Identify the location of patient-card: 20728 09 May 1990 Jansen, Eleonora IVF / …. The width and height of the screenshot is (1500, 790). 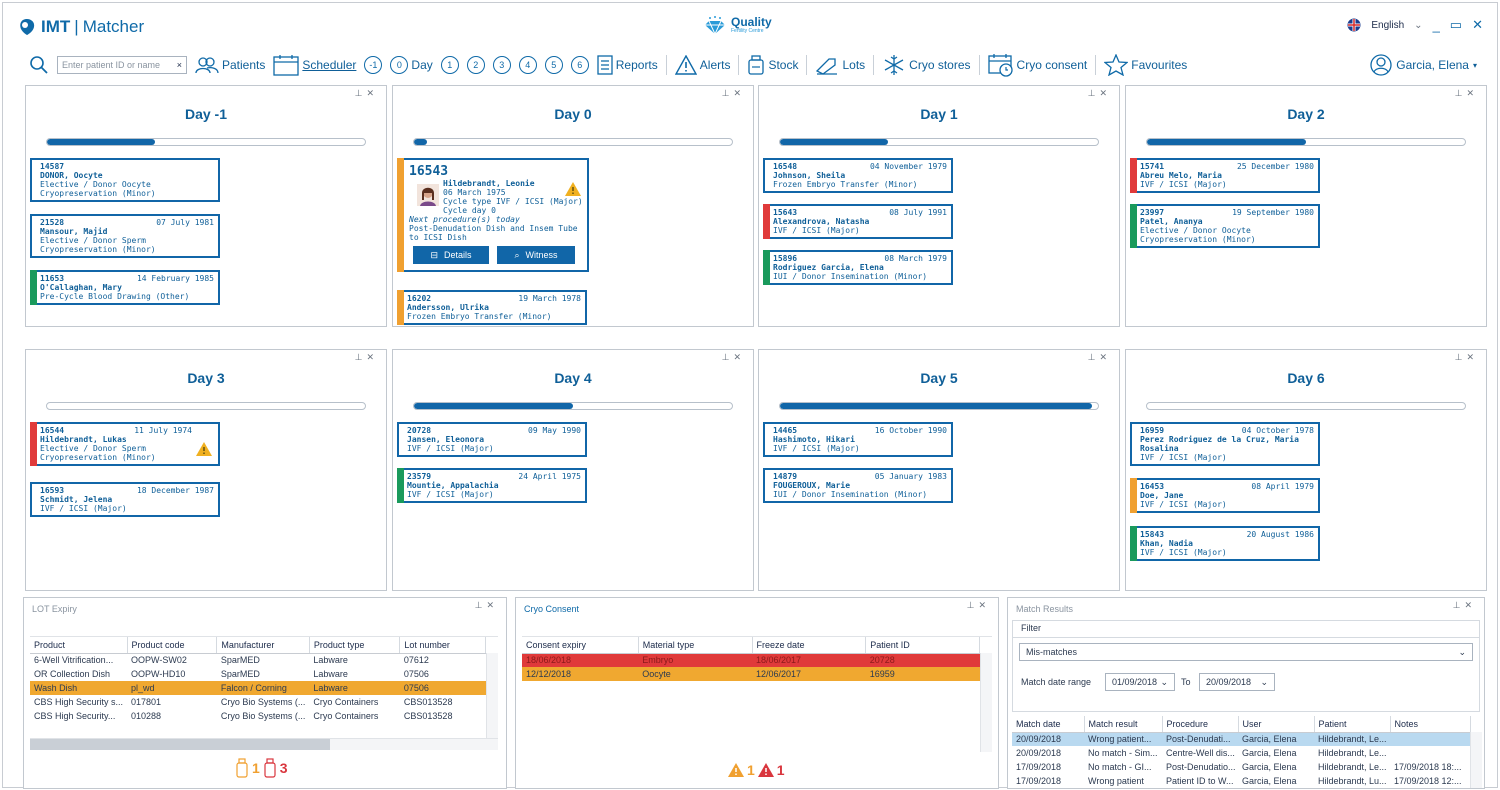
(492, 439).